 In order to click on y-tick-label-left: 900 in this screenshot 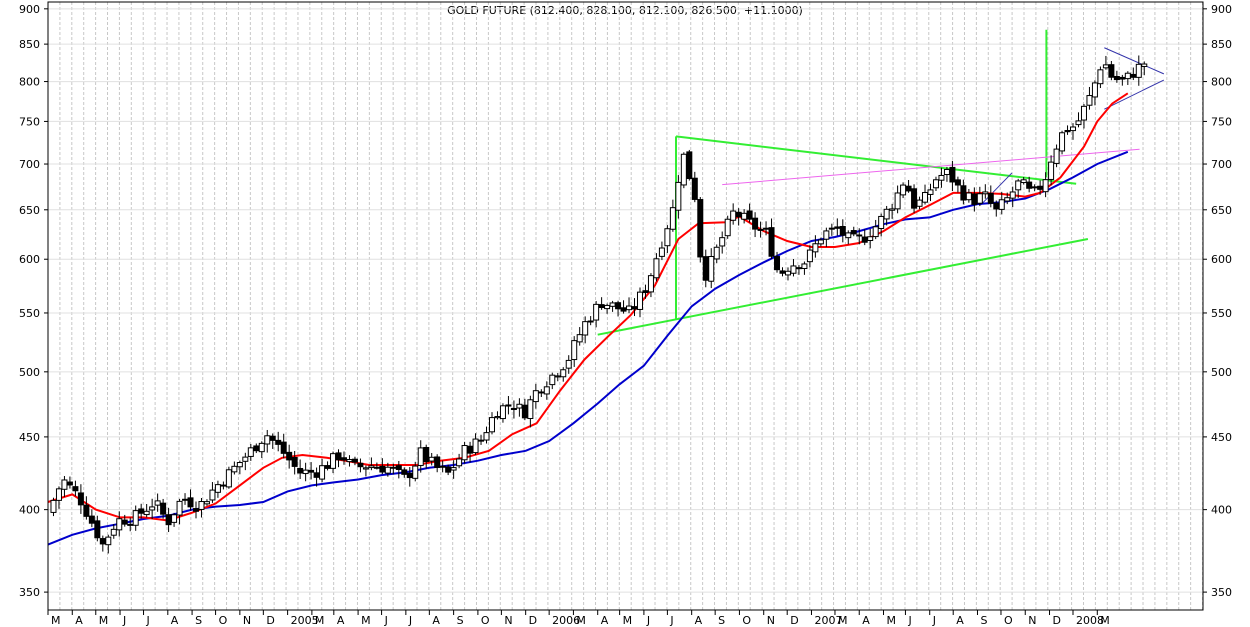, I will do `click(29, 9)`.